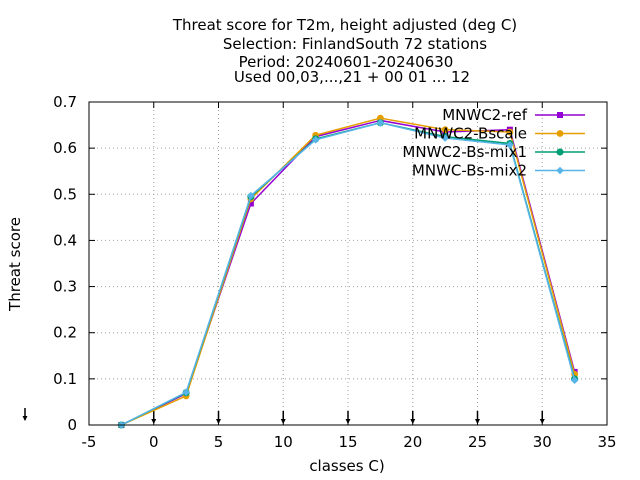 The width and height of the screenshot is (640, 480). I want to click on y-tick-label: 0.1, so click(65, 379).